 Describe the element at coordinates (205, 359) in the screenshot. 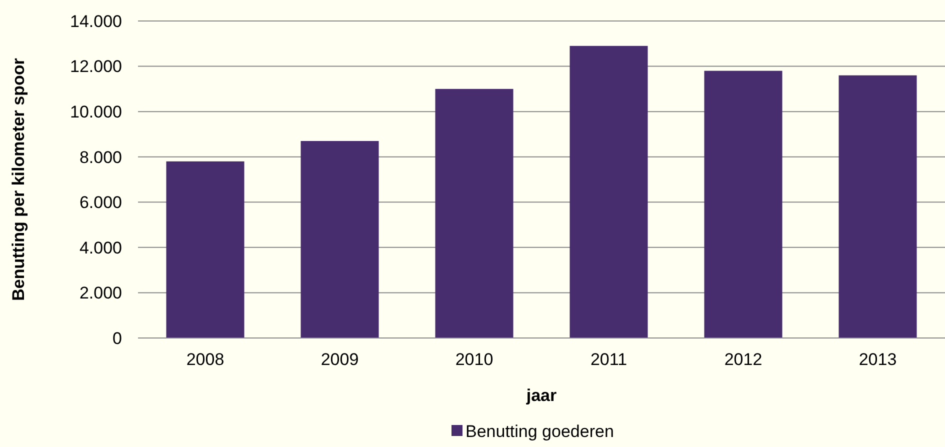

I see `x-tick-label: 2008` at that location.